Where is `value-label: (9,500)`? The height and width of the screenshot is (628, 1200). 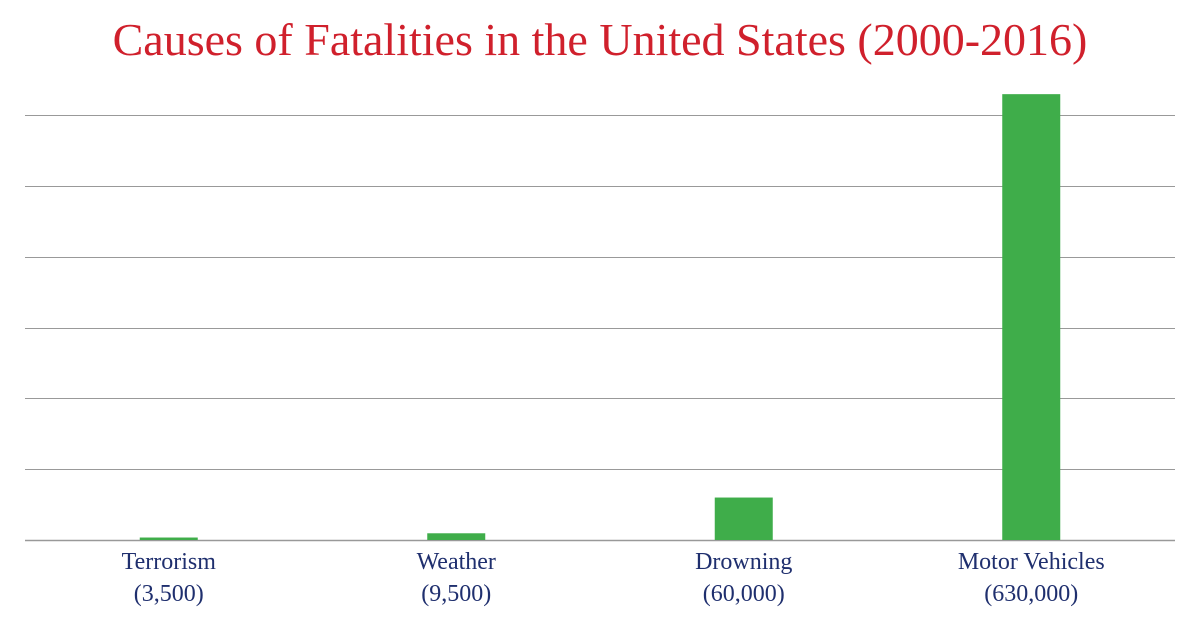
value-label: (9,500) is located at coordinates (456, 594).